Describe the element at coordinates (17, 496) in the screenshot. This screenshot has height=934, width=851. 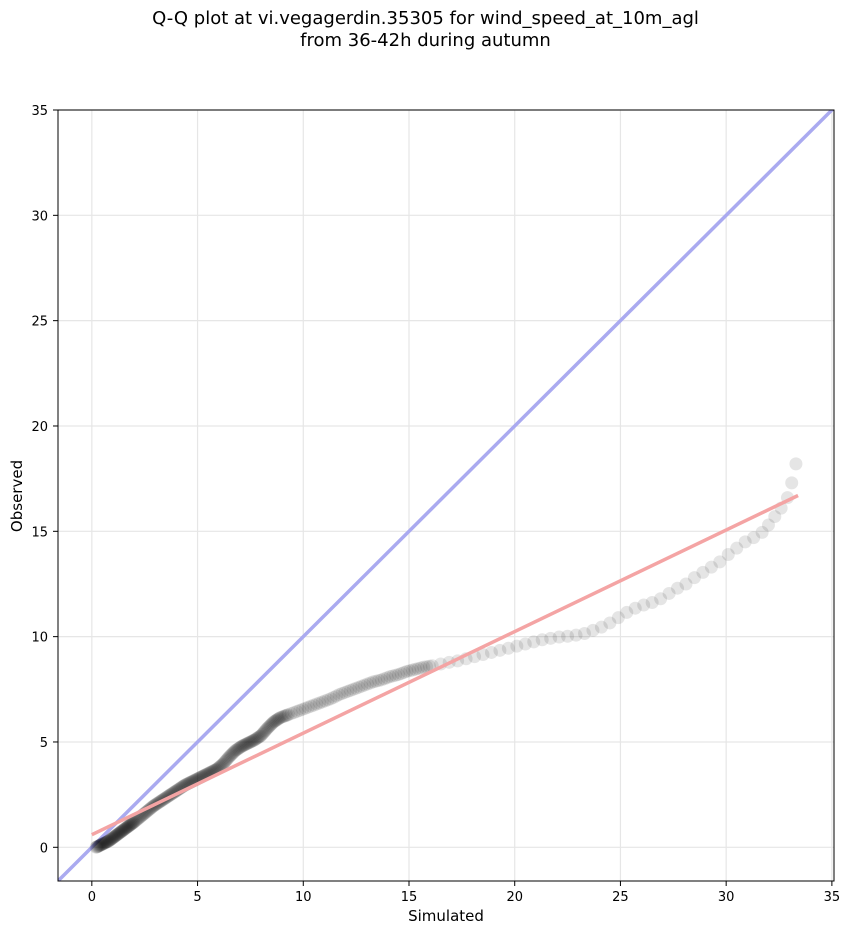
I see `y-axis-label: Observed` at that location.